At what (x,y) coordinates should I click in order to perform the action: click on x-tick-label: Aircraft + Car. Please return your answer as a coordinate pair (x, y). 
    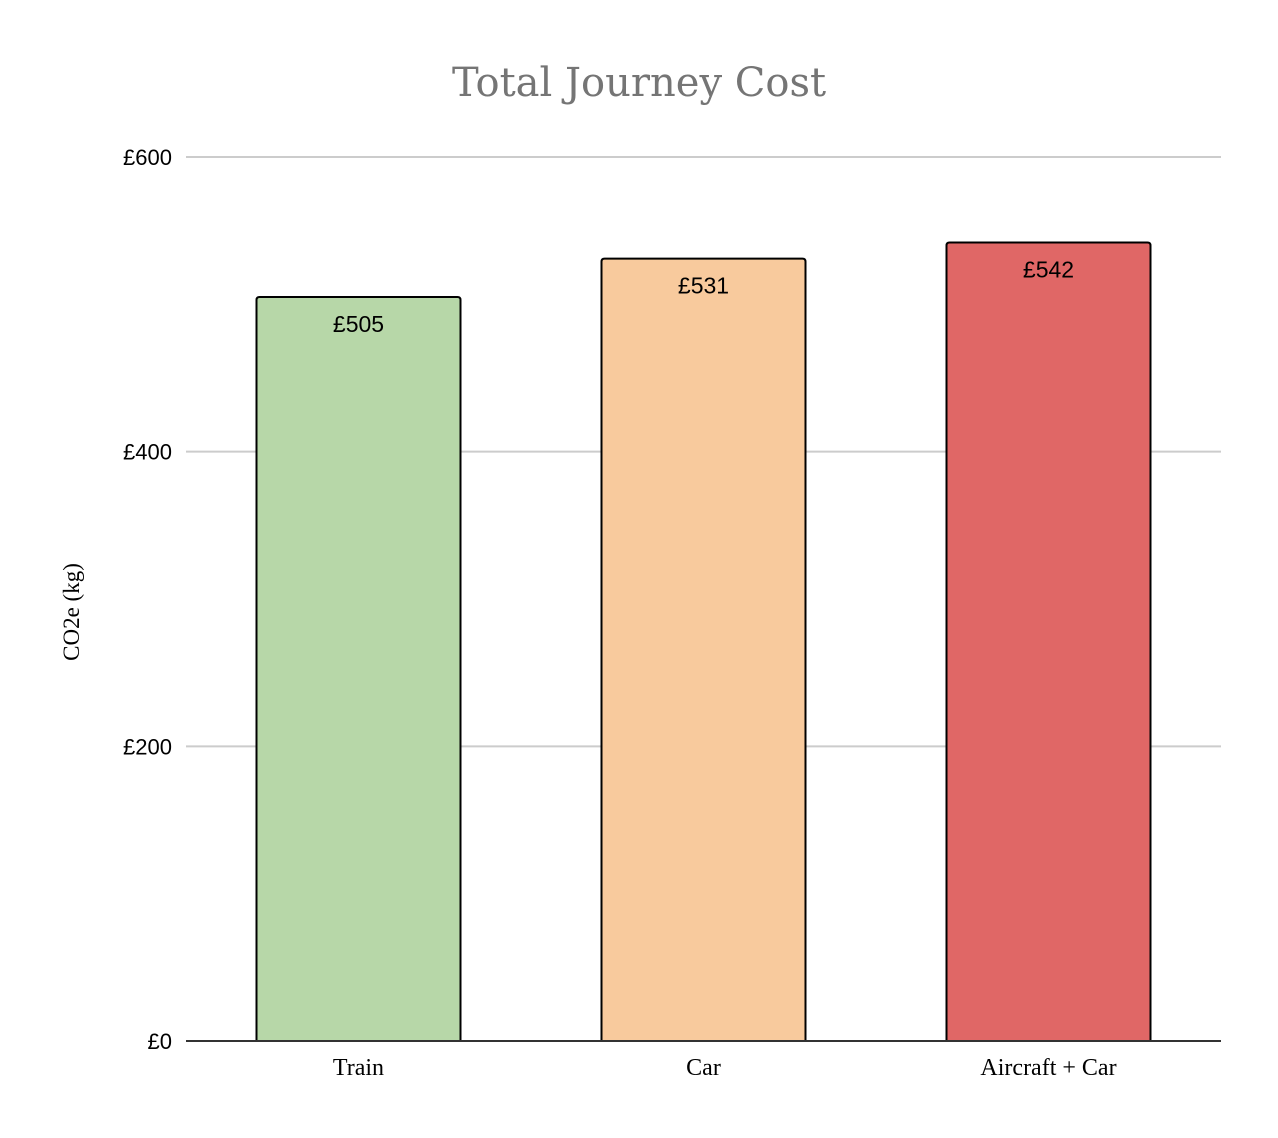
    Looking at the image, I should click on (1048, 1068).